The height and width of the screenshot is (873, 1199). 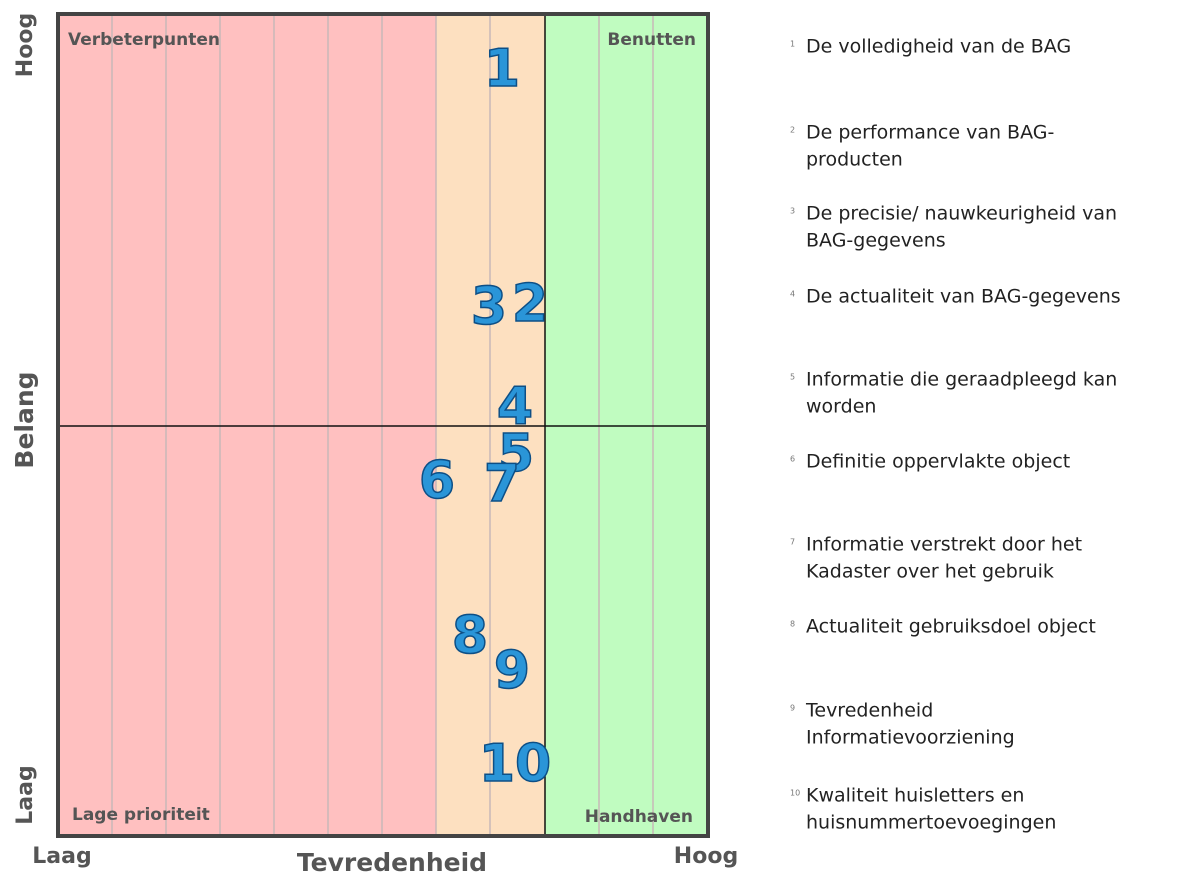 I want to click on legend-text: worden, so click(x=841, y=407).